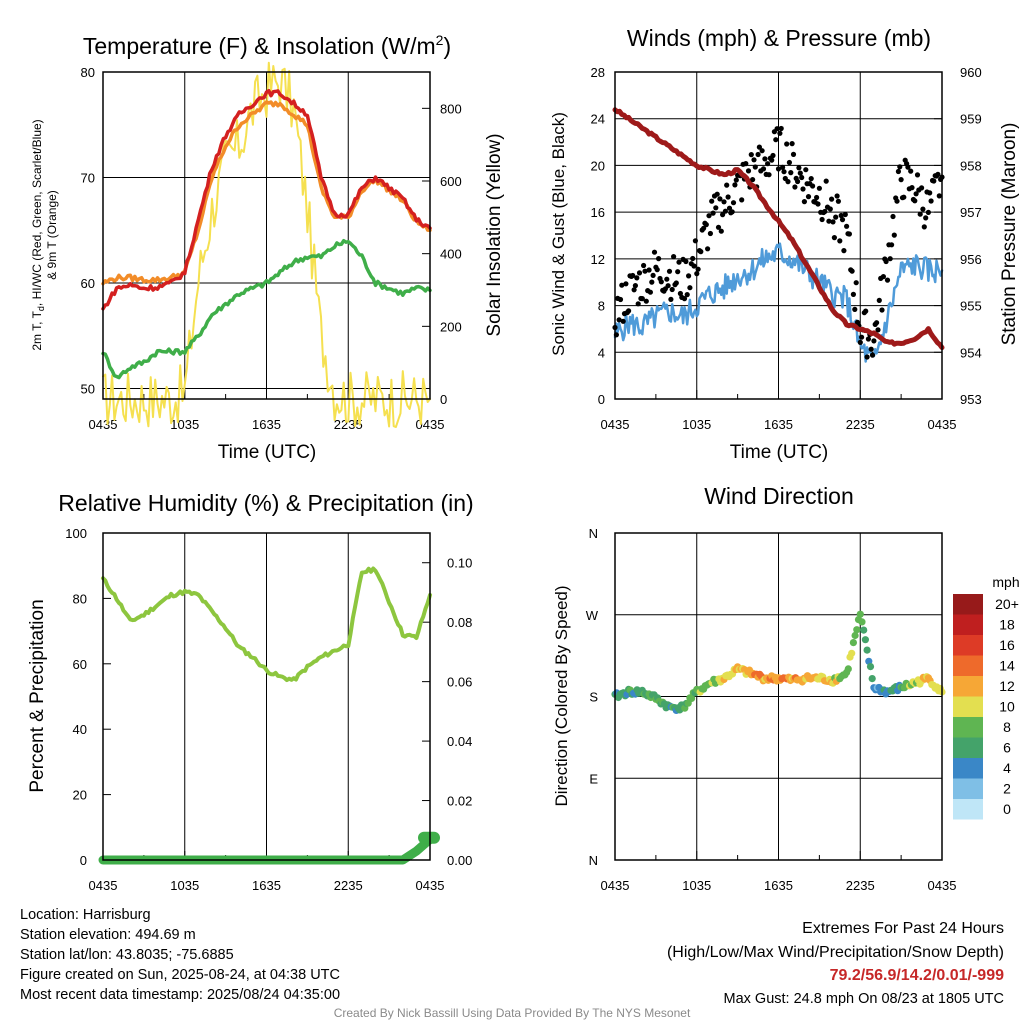  I want to click on legend-label: 0, so click(1007, 809).